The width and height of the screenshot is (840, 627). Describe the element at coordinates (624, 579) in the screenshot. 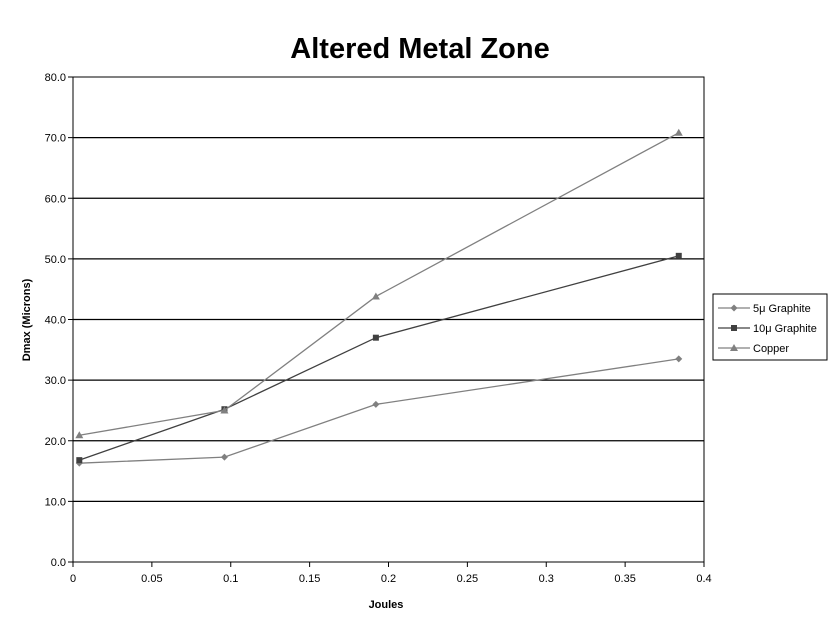

I see `x-tick-label: 0.35` at that location.